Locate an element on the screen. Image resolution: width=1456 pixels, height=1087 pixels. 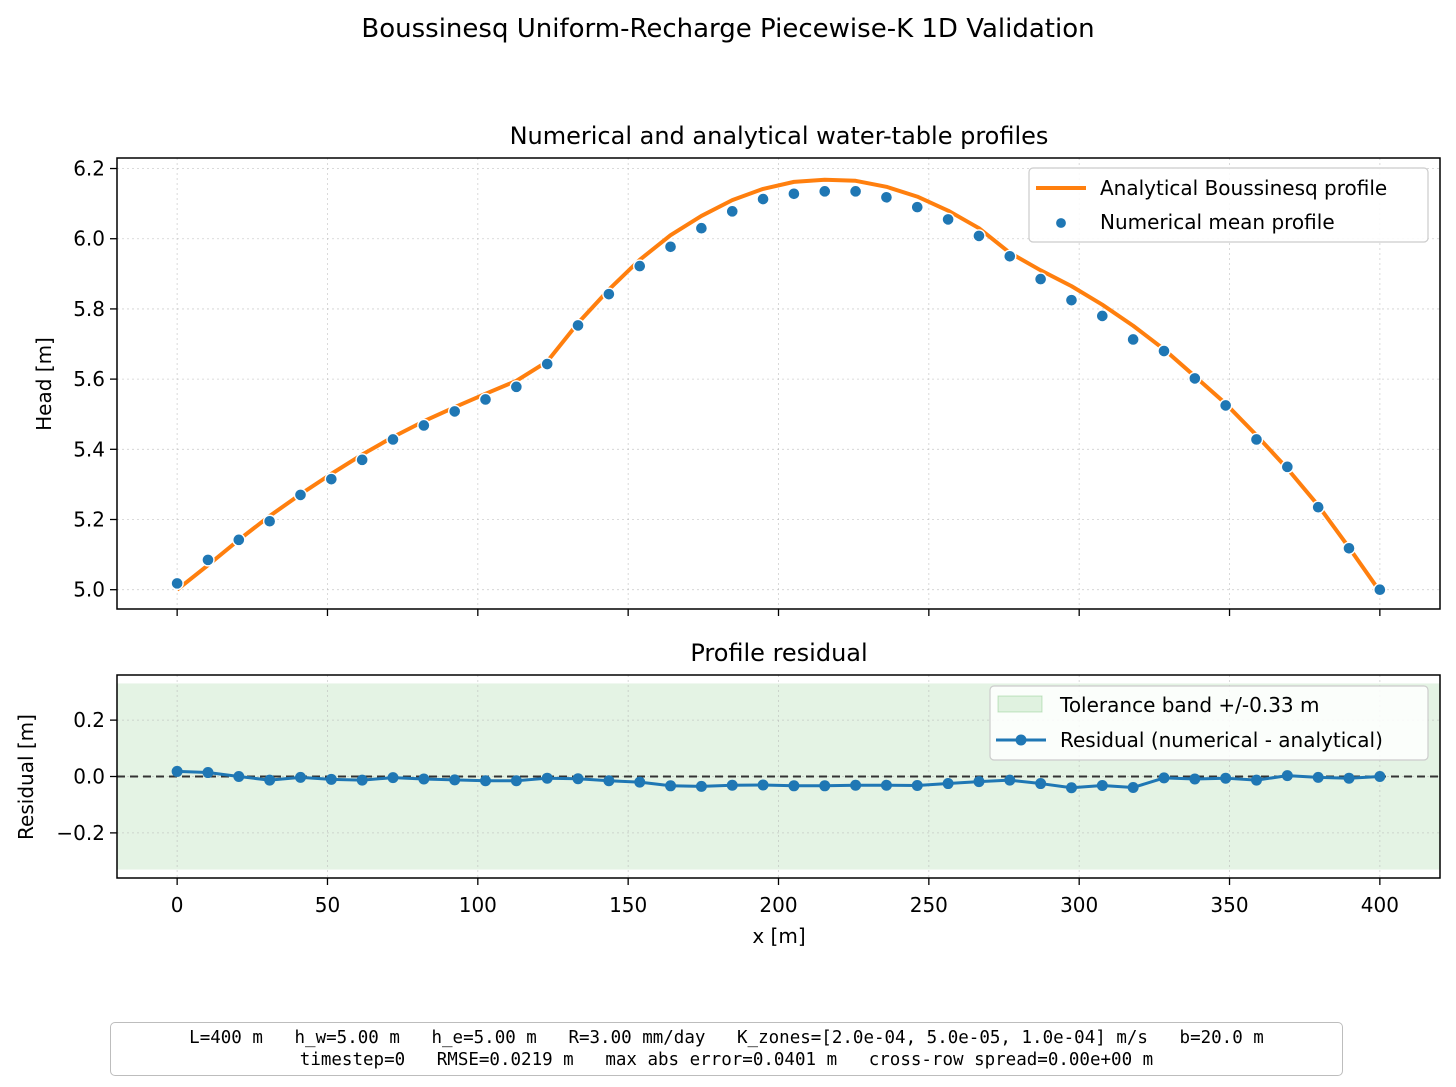
residual-line is located at coordinates (778, 779).